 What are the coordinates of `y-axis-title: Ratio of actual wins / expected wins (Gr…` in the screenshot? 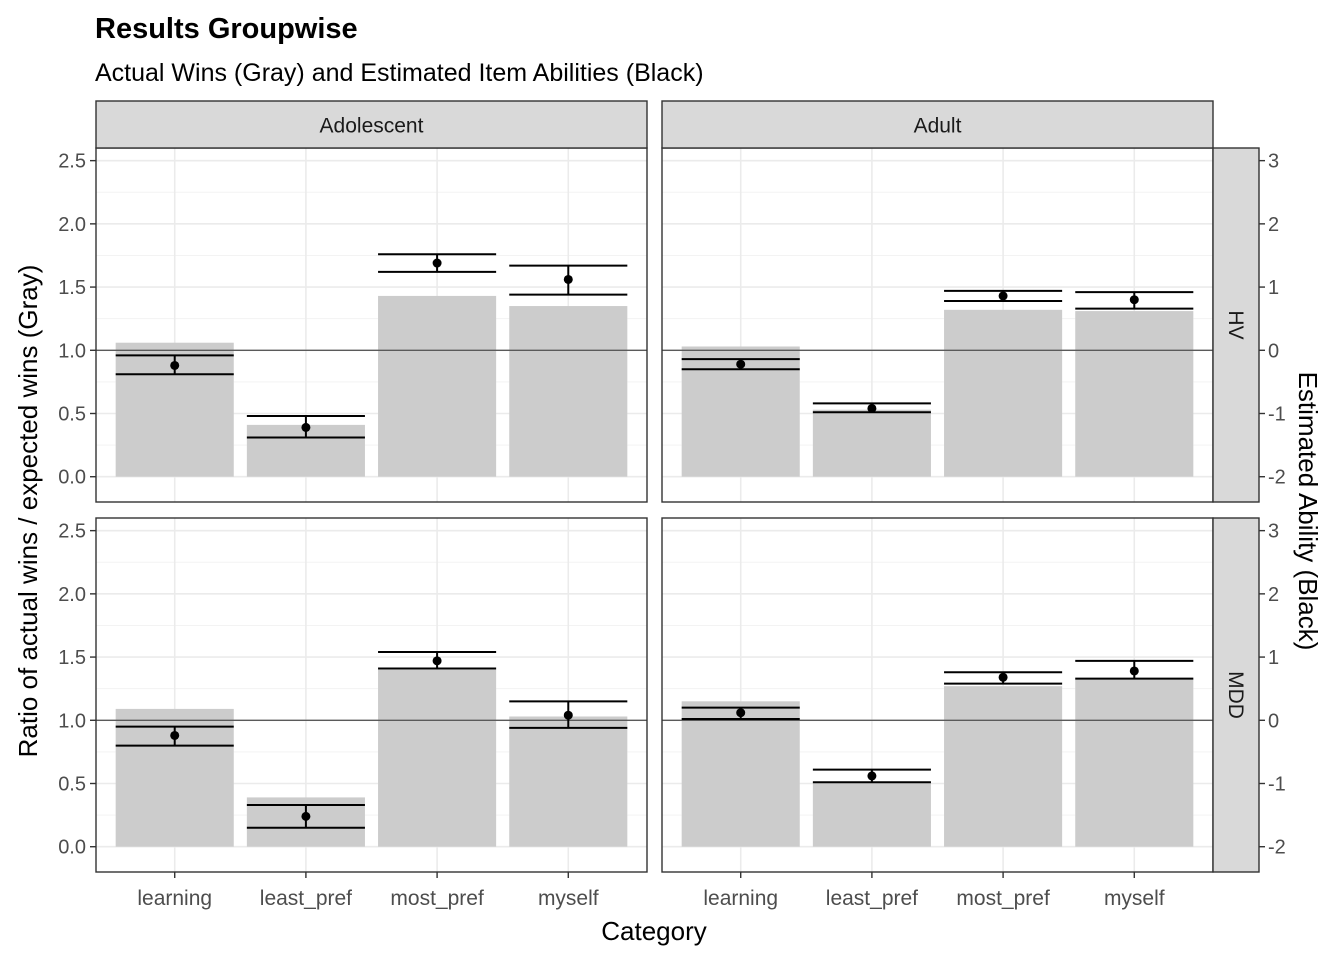 It's located at (28, 511).